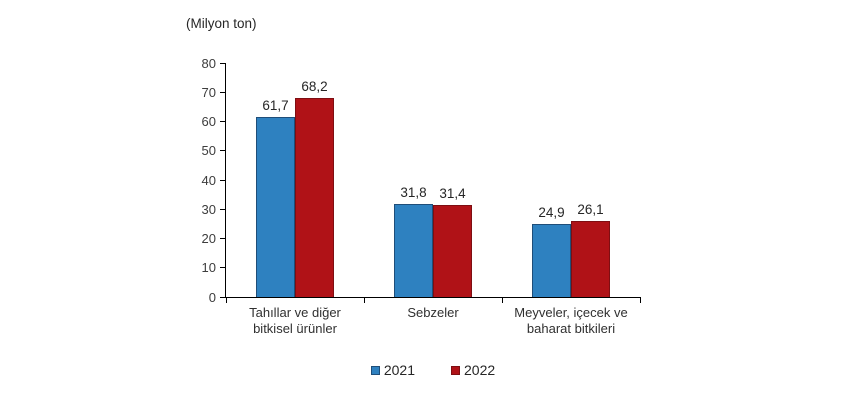 This screenshot has width=850, height=400. Describe the element at coordinates (225, 180) in the screenshot. I see `y-axis-line` at that location.